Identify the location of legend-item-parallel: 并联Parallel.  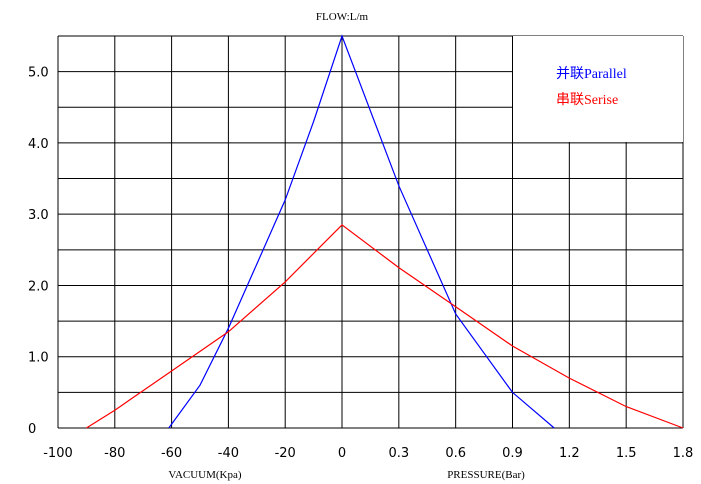
(591, 74).